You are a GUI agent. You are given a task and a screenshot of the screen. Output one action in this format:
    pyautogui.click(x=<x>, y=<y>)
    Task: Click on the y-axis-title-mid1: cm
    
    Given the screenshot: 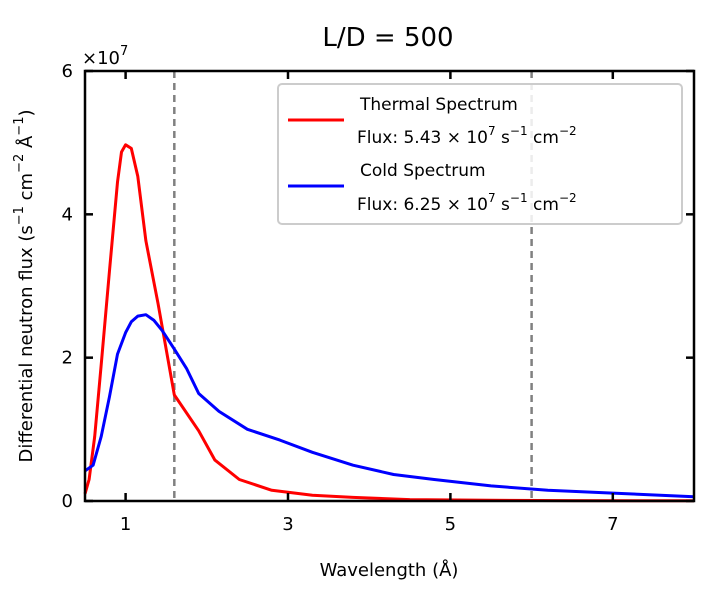 What is the action you would take?
    pyautogui.click(x=26, y=189)
    